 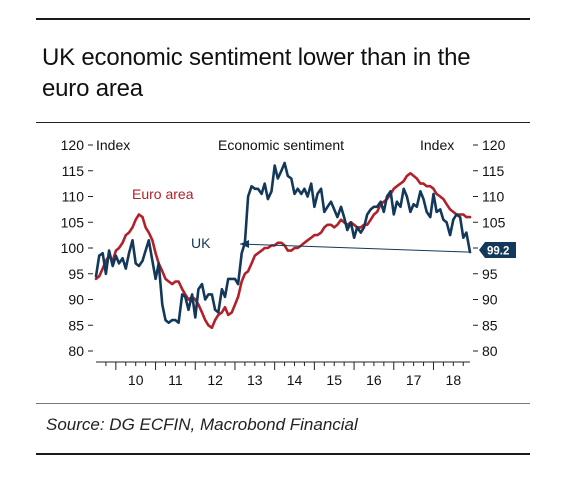 I want to click on y-tick-label-right: 110, so click(x=493, y=197).